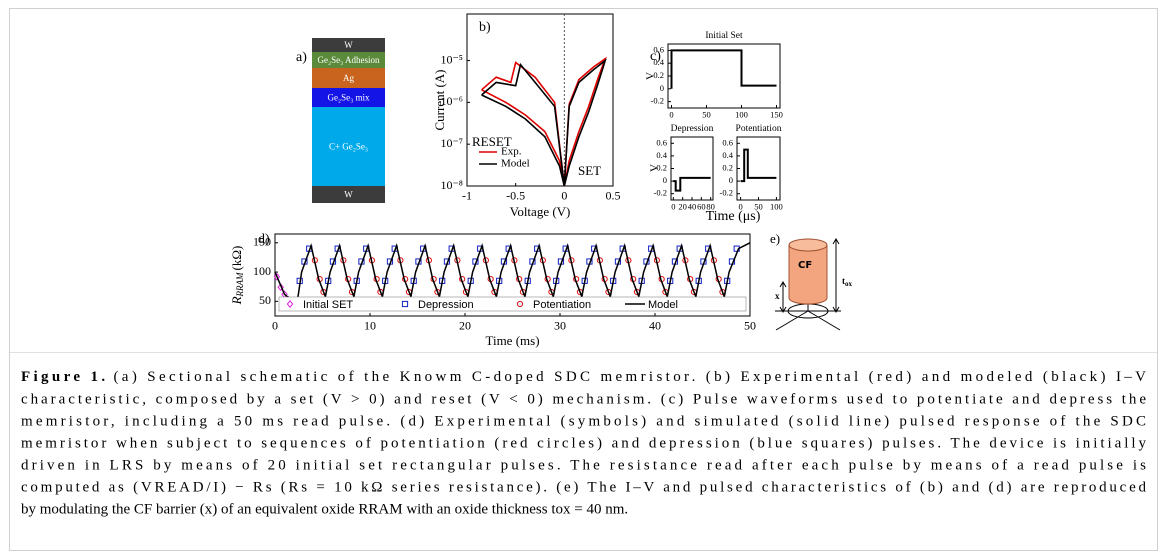  What do you see at coordinates (451, 143) in the screenshot?
I see `y-tick-label: 10⁻⁷` at bounding box center [451, 143].